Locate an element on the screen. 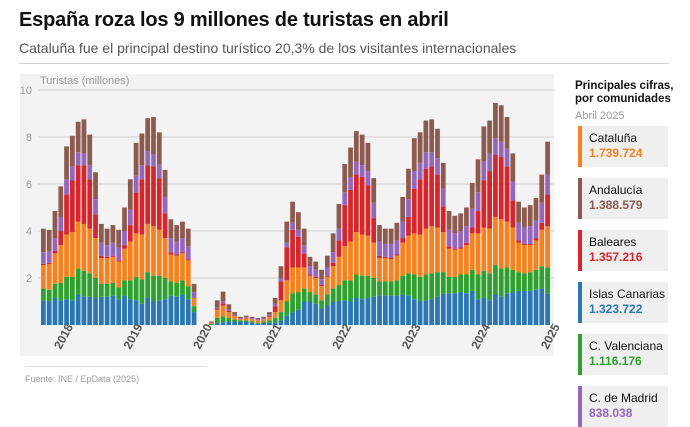 This screenshot has width=690, height=427. region-color-bar is located at coordinates (580, 250).